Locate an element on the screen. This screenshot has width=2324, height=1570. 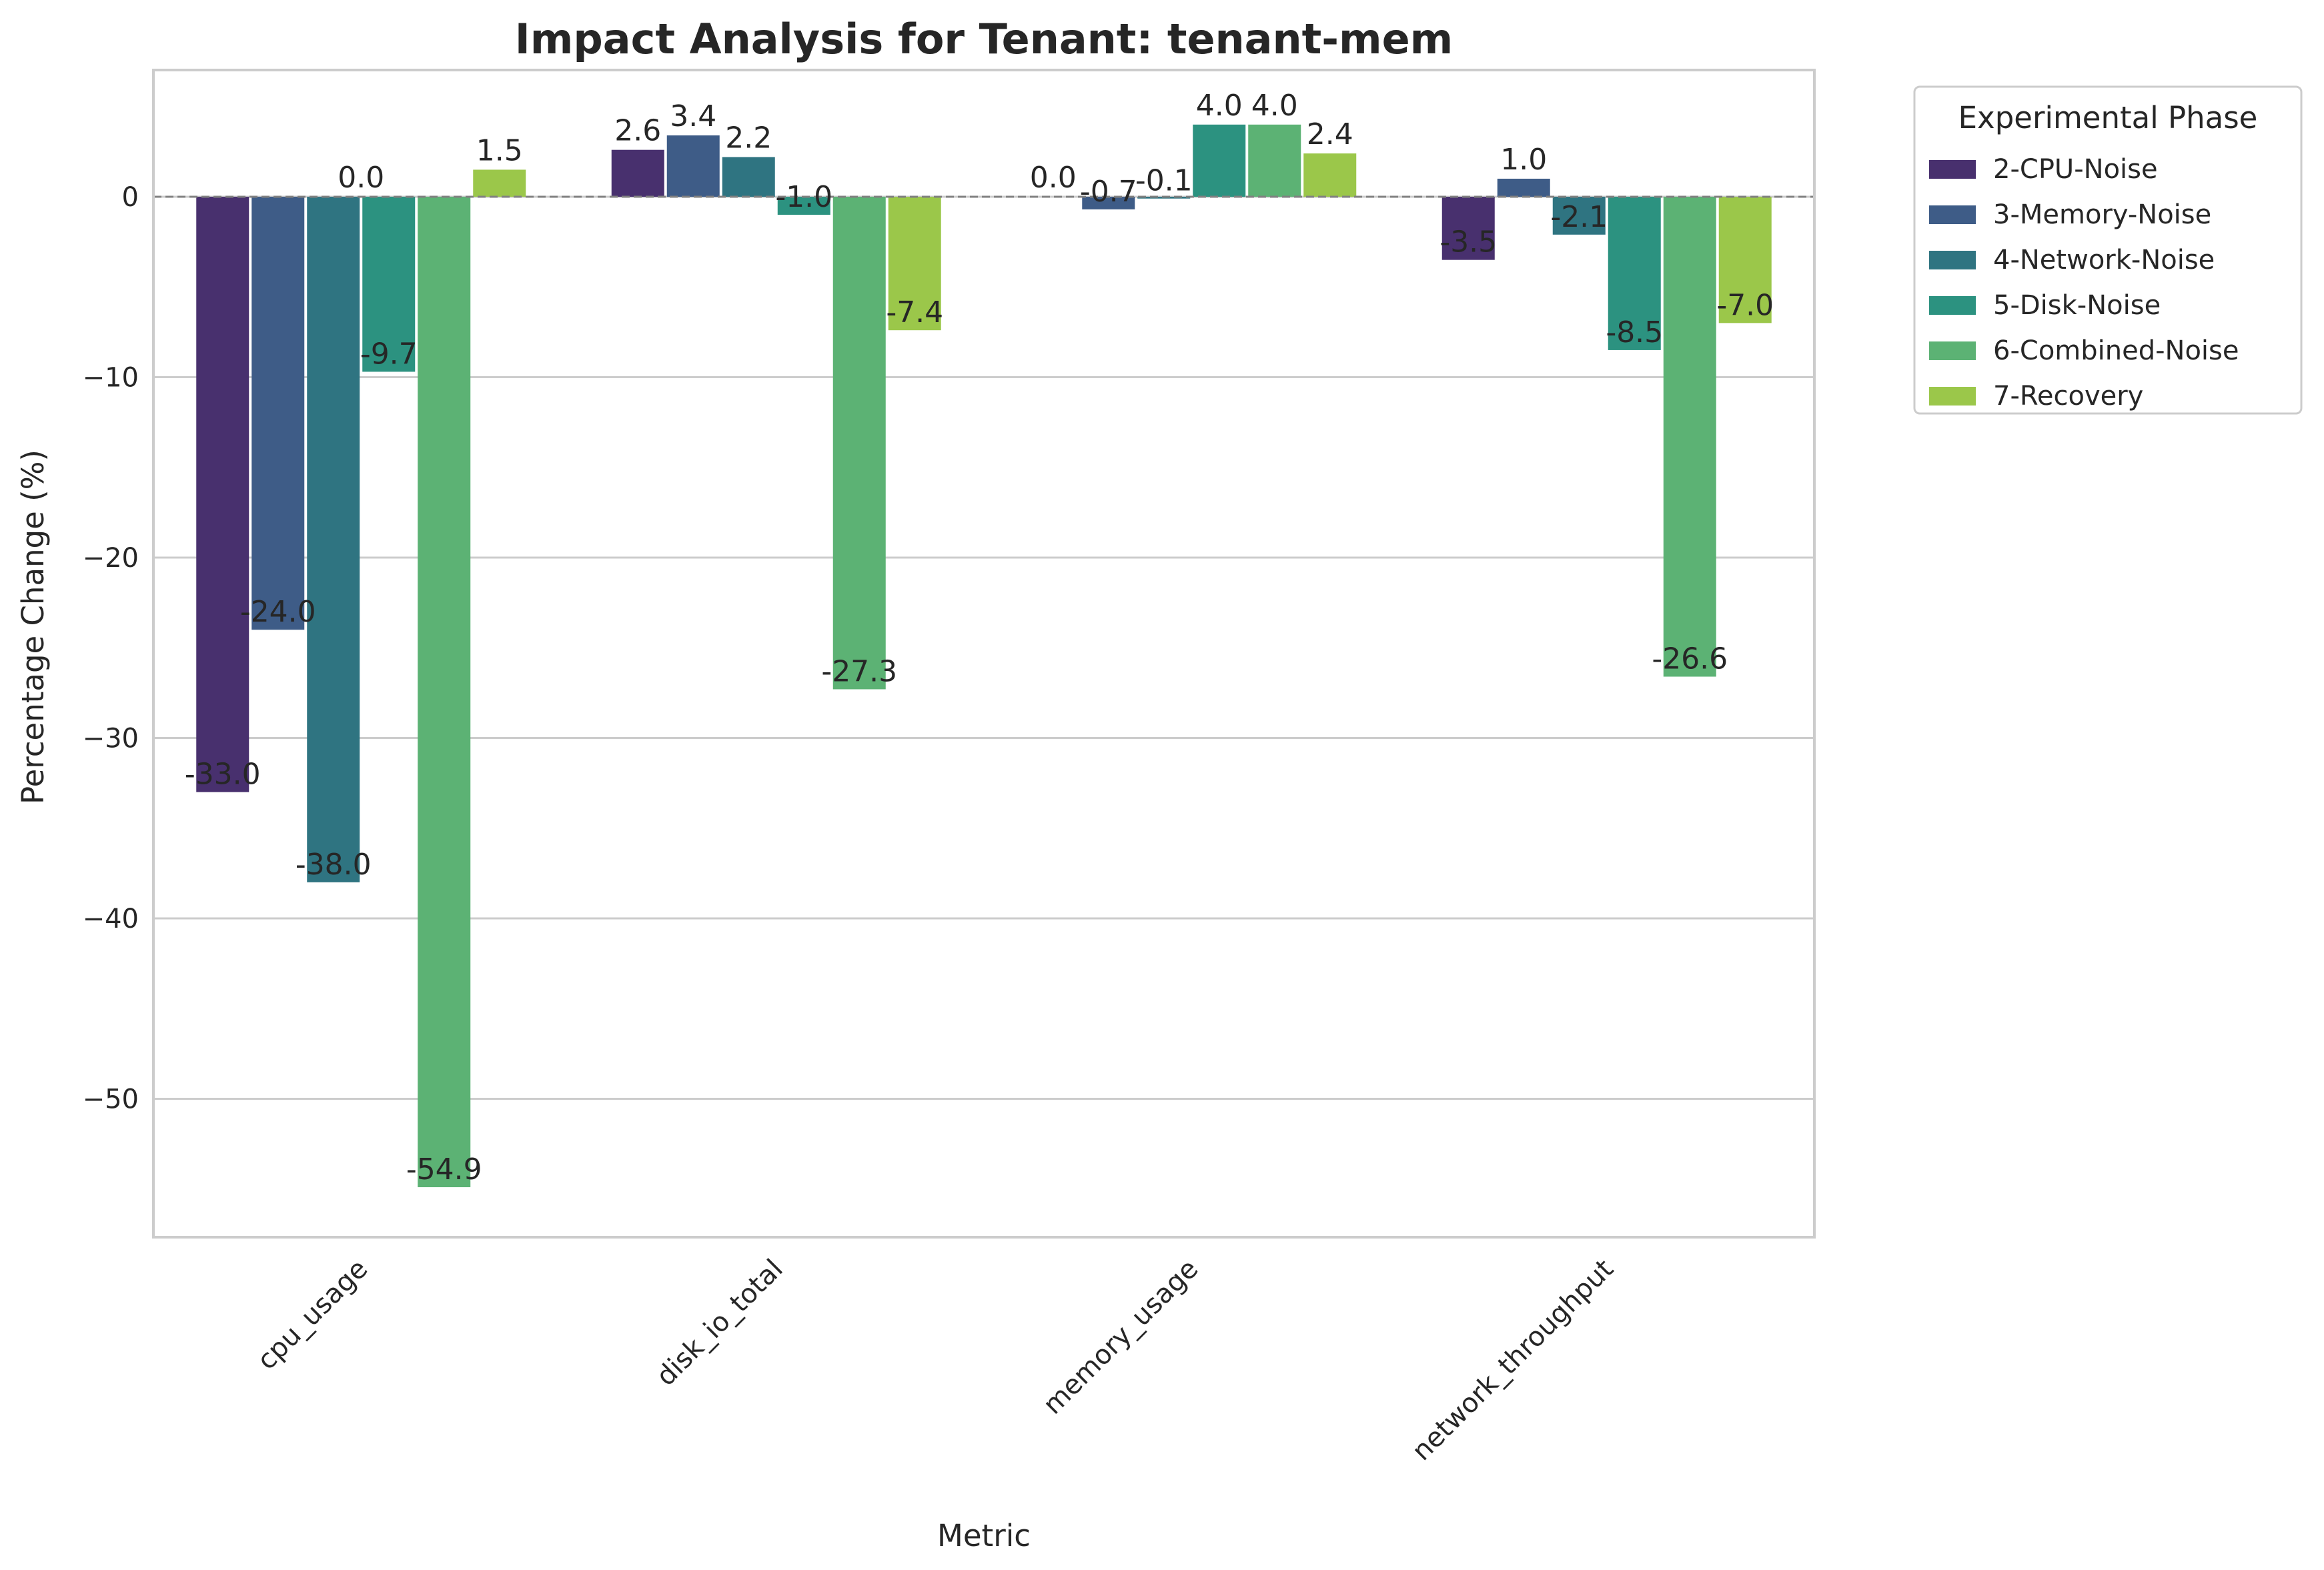
bar-memory_usage-7-Recovery is located at coordinates (1330, 175).